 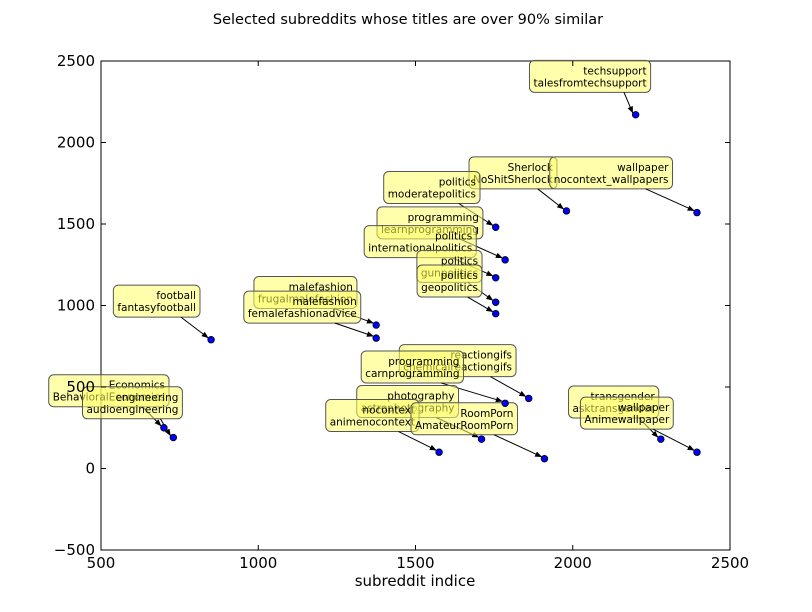 What do you see at coordinates (76, 306) in the screenshot?
I see `y-tick-label: 1000` at bounding box center [76, 306].